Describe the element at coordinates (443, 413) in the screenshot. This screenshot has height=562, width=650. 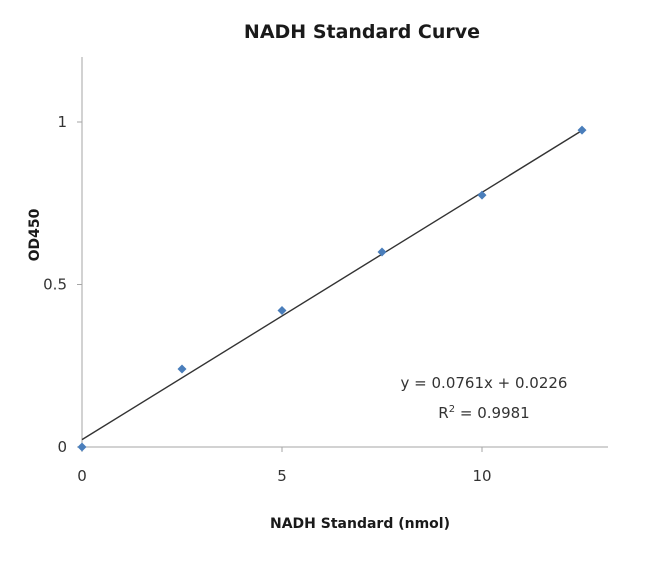
I see `r-squared-symbol: R` at that location.